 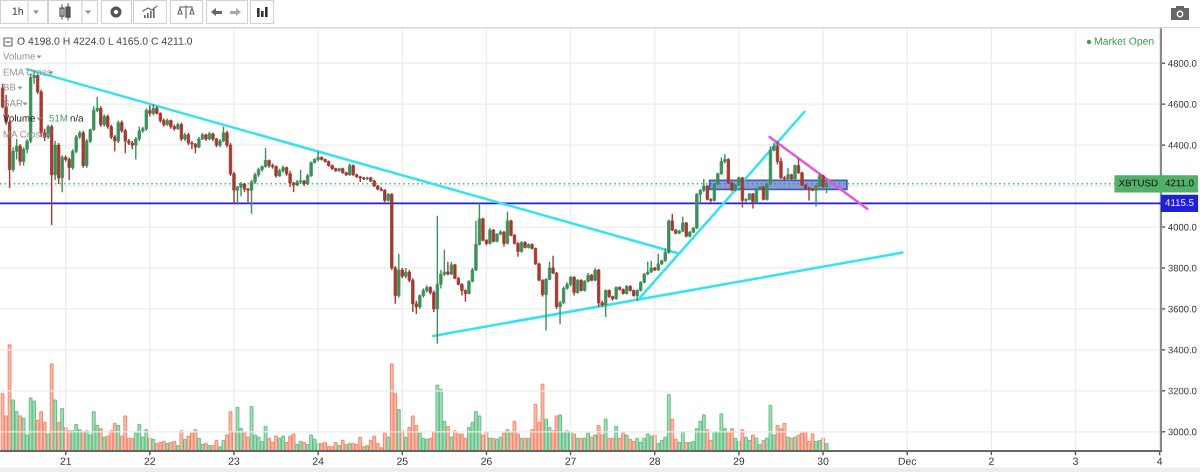 What do you see at coordinates (402, 461) in the screenshot?
I see `x-tick-label: 25` at bounding box center [402, 461].